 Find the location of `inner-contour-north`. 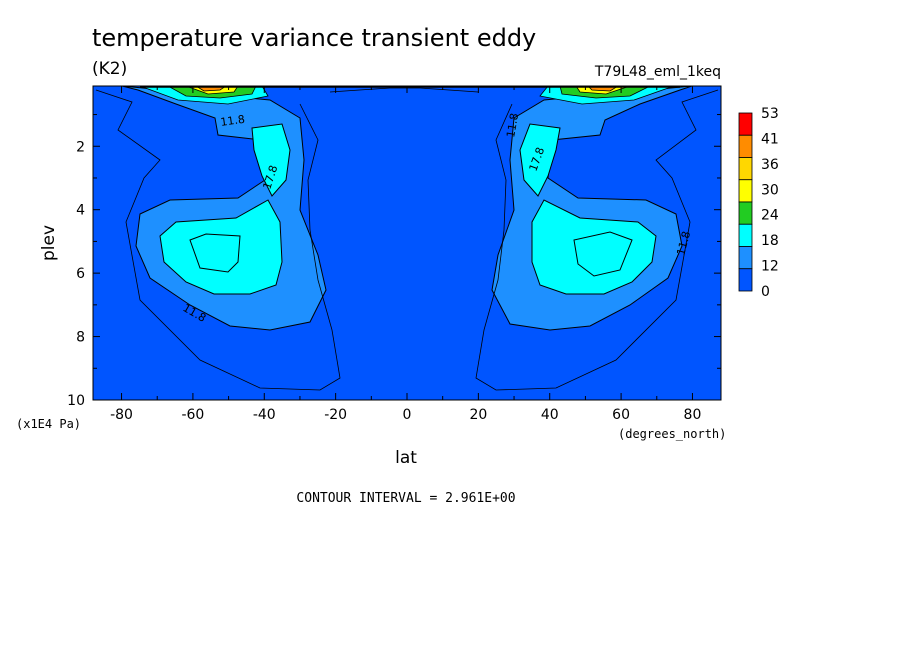

inner-contour-north is located at coordinates (603, 254).